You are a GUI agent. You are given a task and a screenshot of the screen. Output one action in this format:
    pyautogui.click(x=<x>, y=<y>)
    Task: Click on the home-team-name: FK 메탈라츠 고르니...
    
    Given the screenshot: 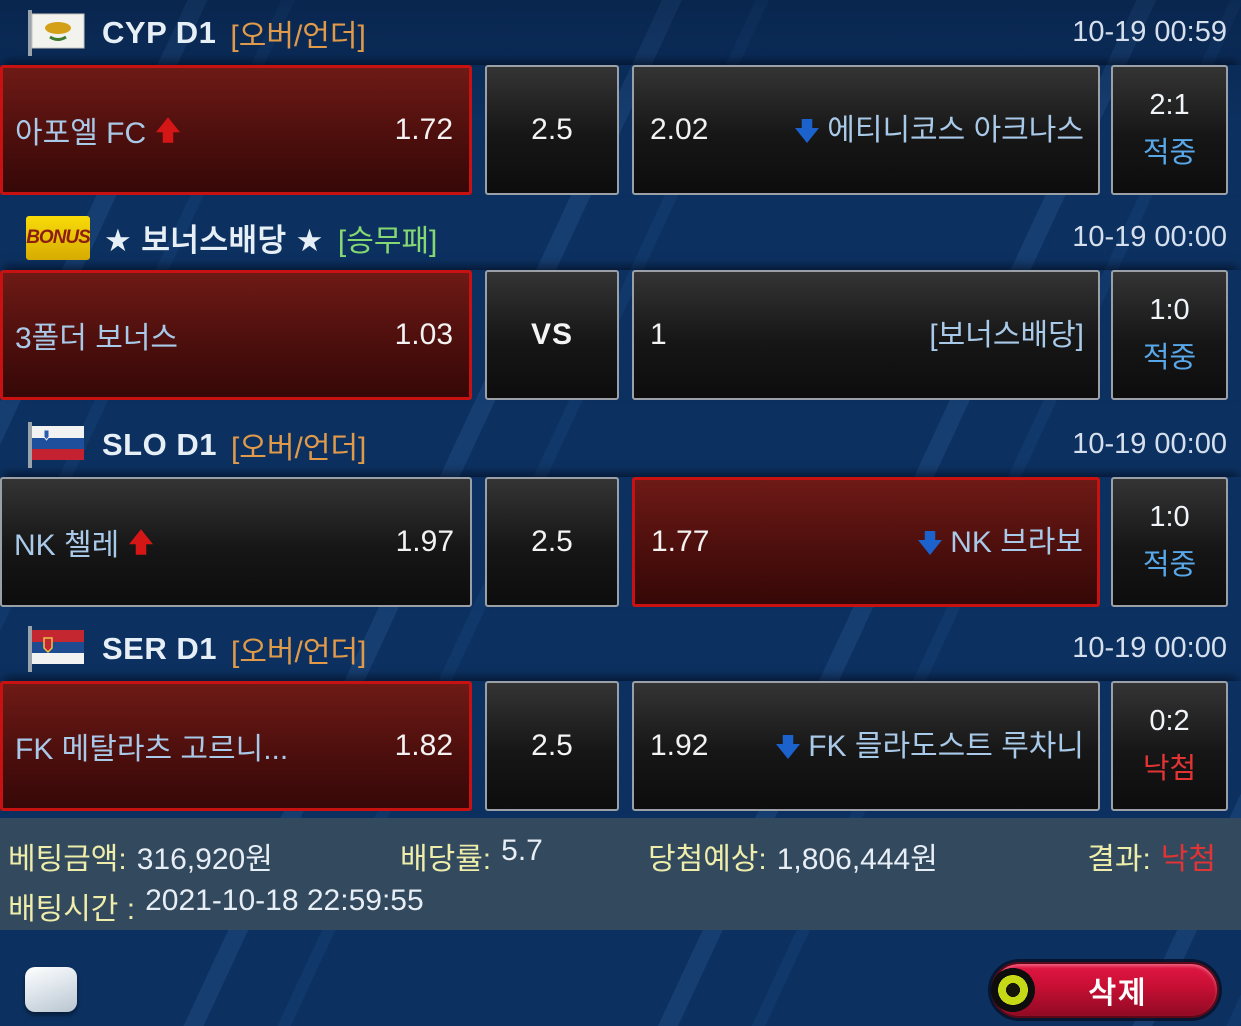 What is the action you would take?
    pyautogui.click(x=152, y=749)
    